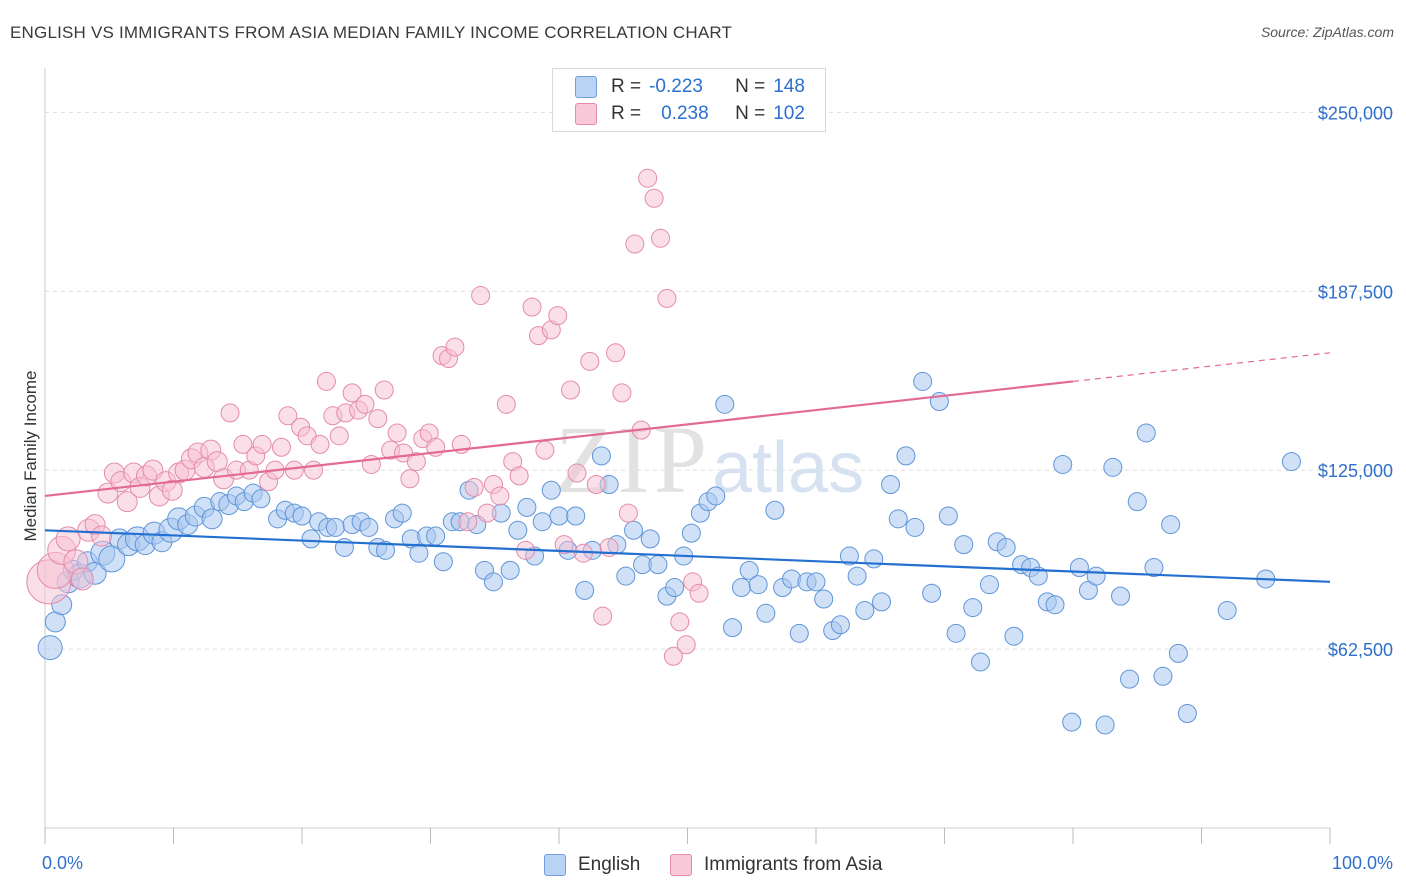 The width and height of the screenshot is (1406, 892). Describe the element at coordinates (1327, 32) in the screenshot. I see `chart-source: Source: ZipAtlas.com` at that location.